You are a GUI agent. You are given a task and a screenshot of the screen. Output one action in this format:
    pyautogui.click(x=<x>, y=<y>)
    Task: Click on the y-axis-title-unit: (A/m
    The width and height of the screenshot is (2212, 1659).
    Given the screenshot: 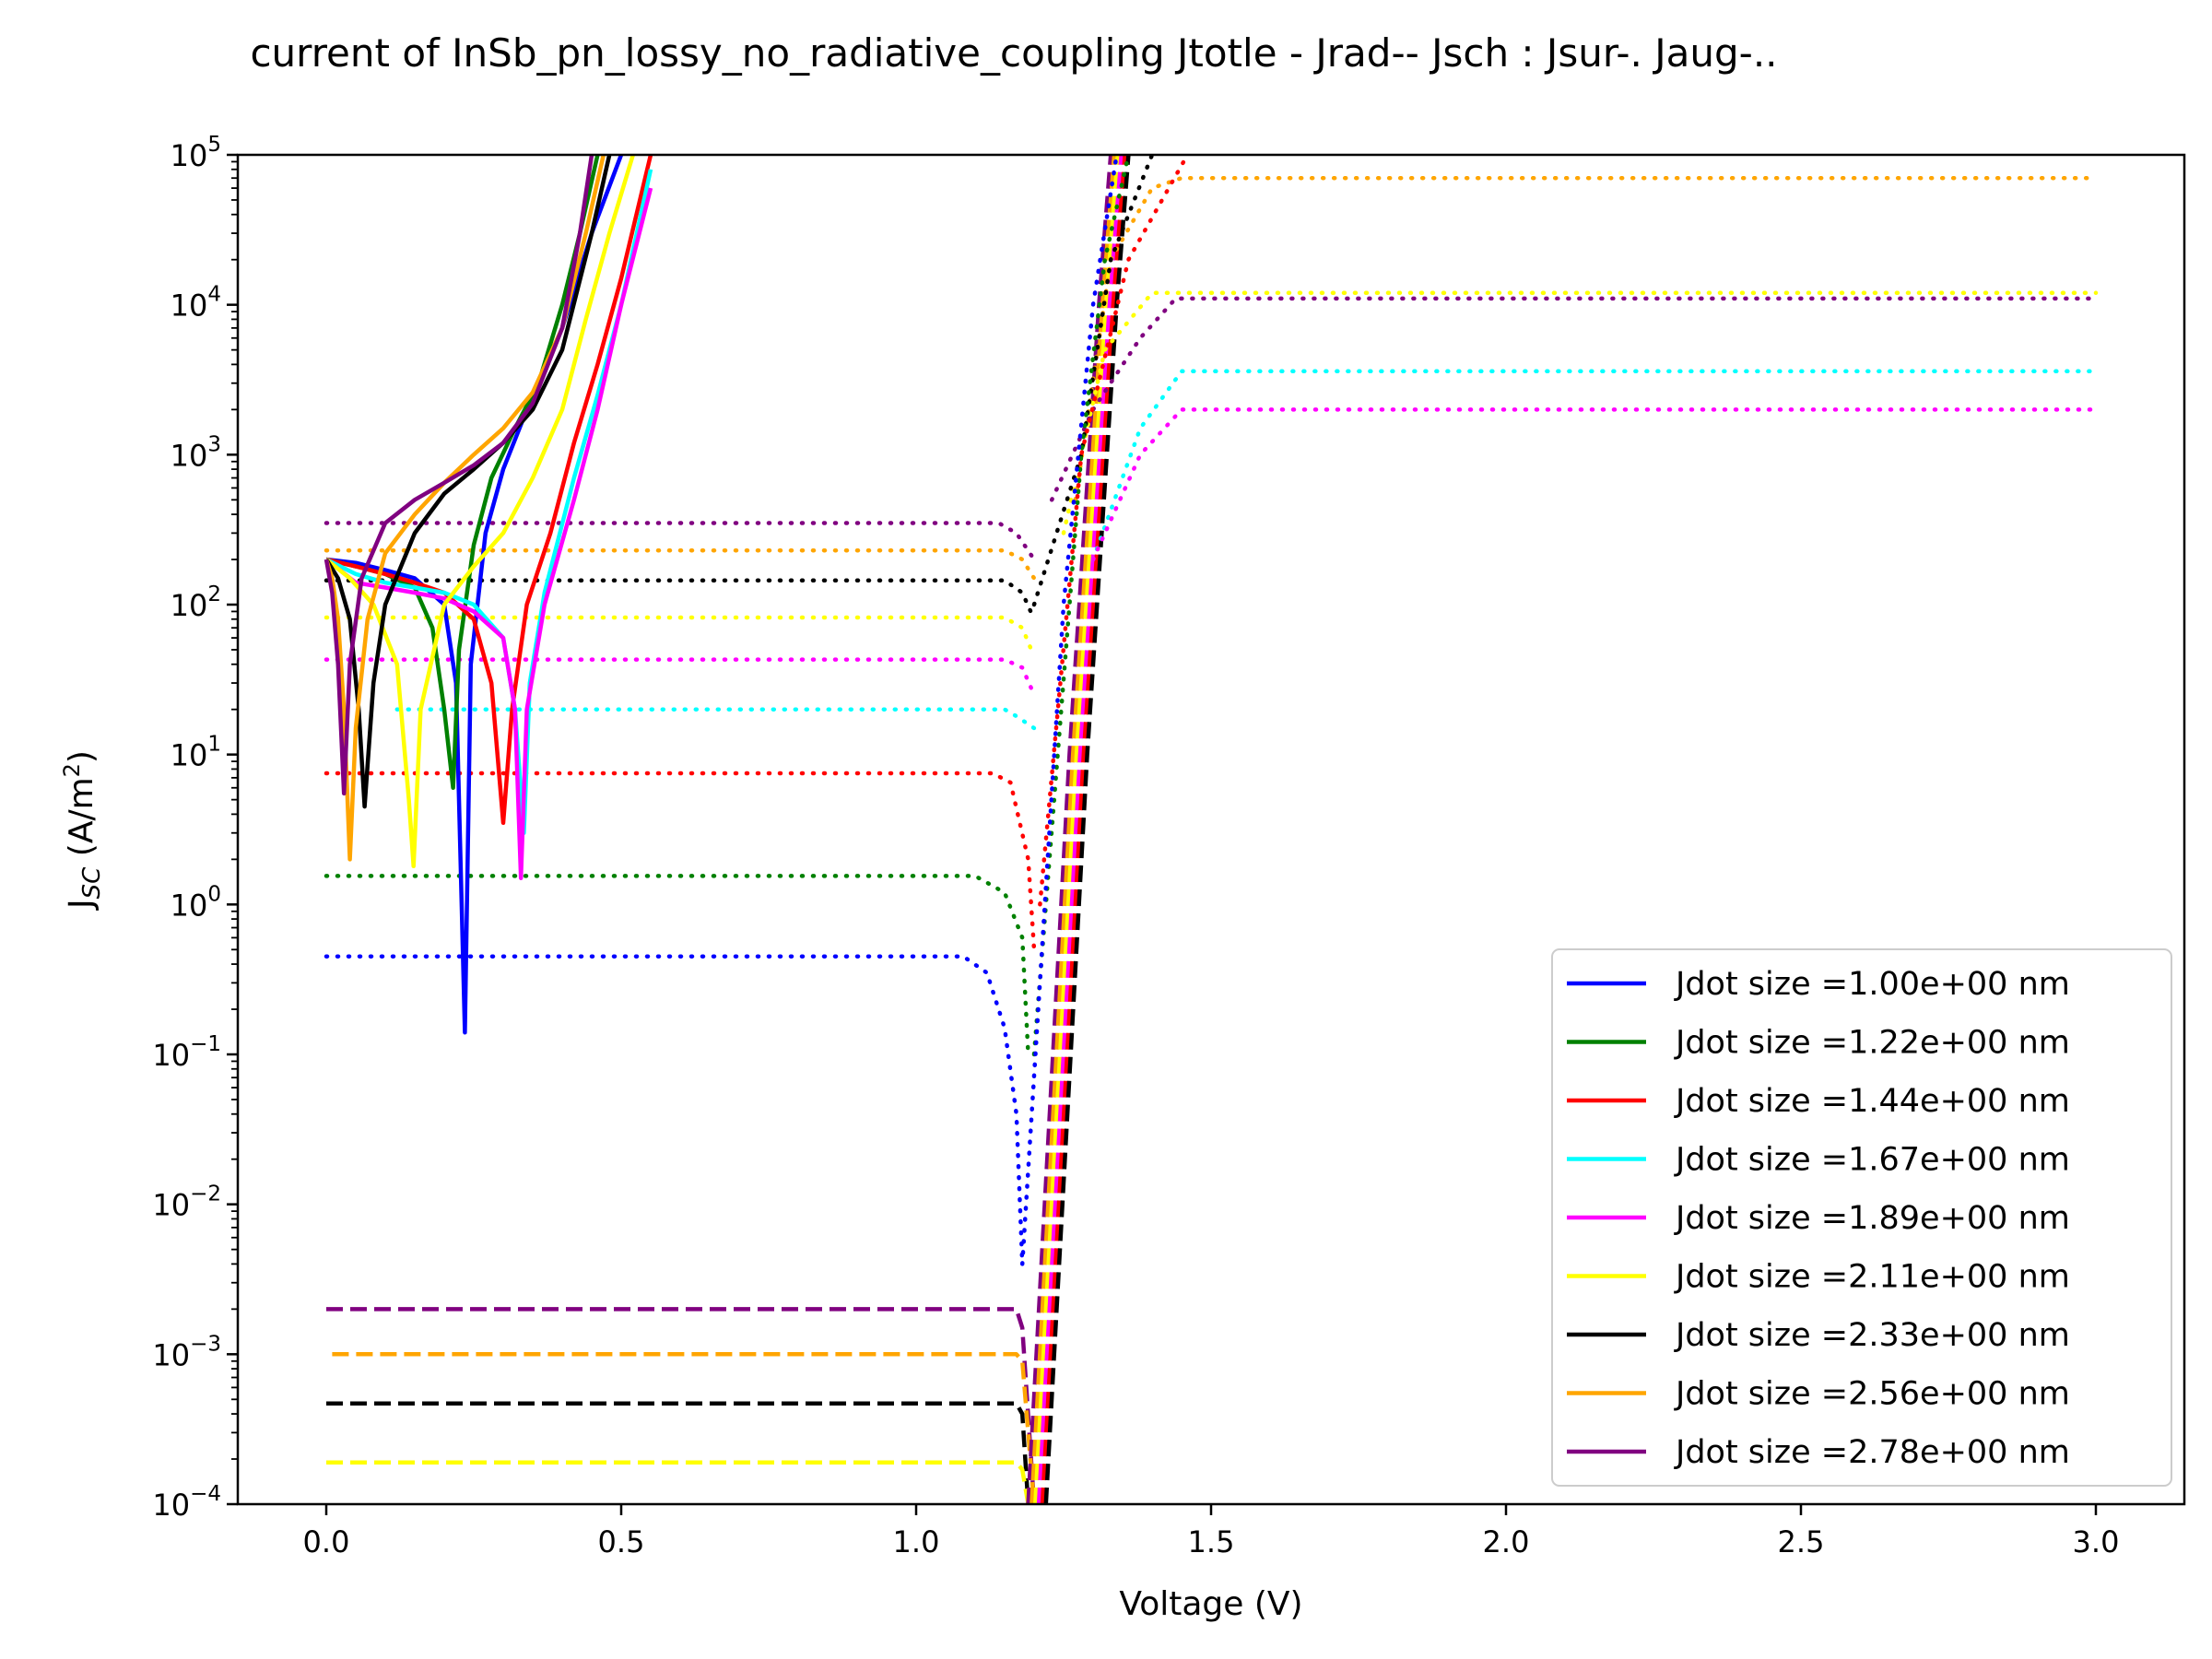 What is the action you would take?
    pyautogui.click(x=81, y=821)
    